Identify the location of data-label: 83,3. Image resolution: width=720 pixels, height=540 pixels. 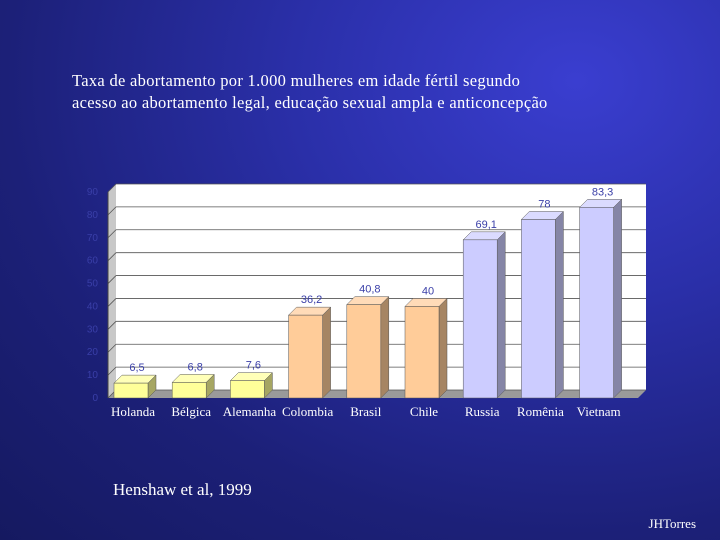
(602, 192).